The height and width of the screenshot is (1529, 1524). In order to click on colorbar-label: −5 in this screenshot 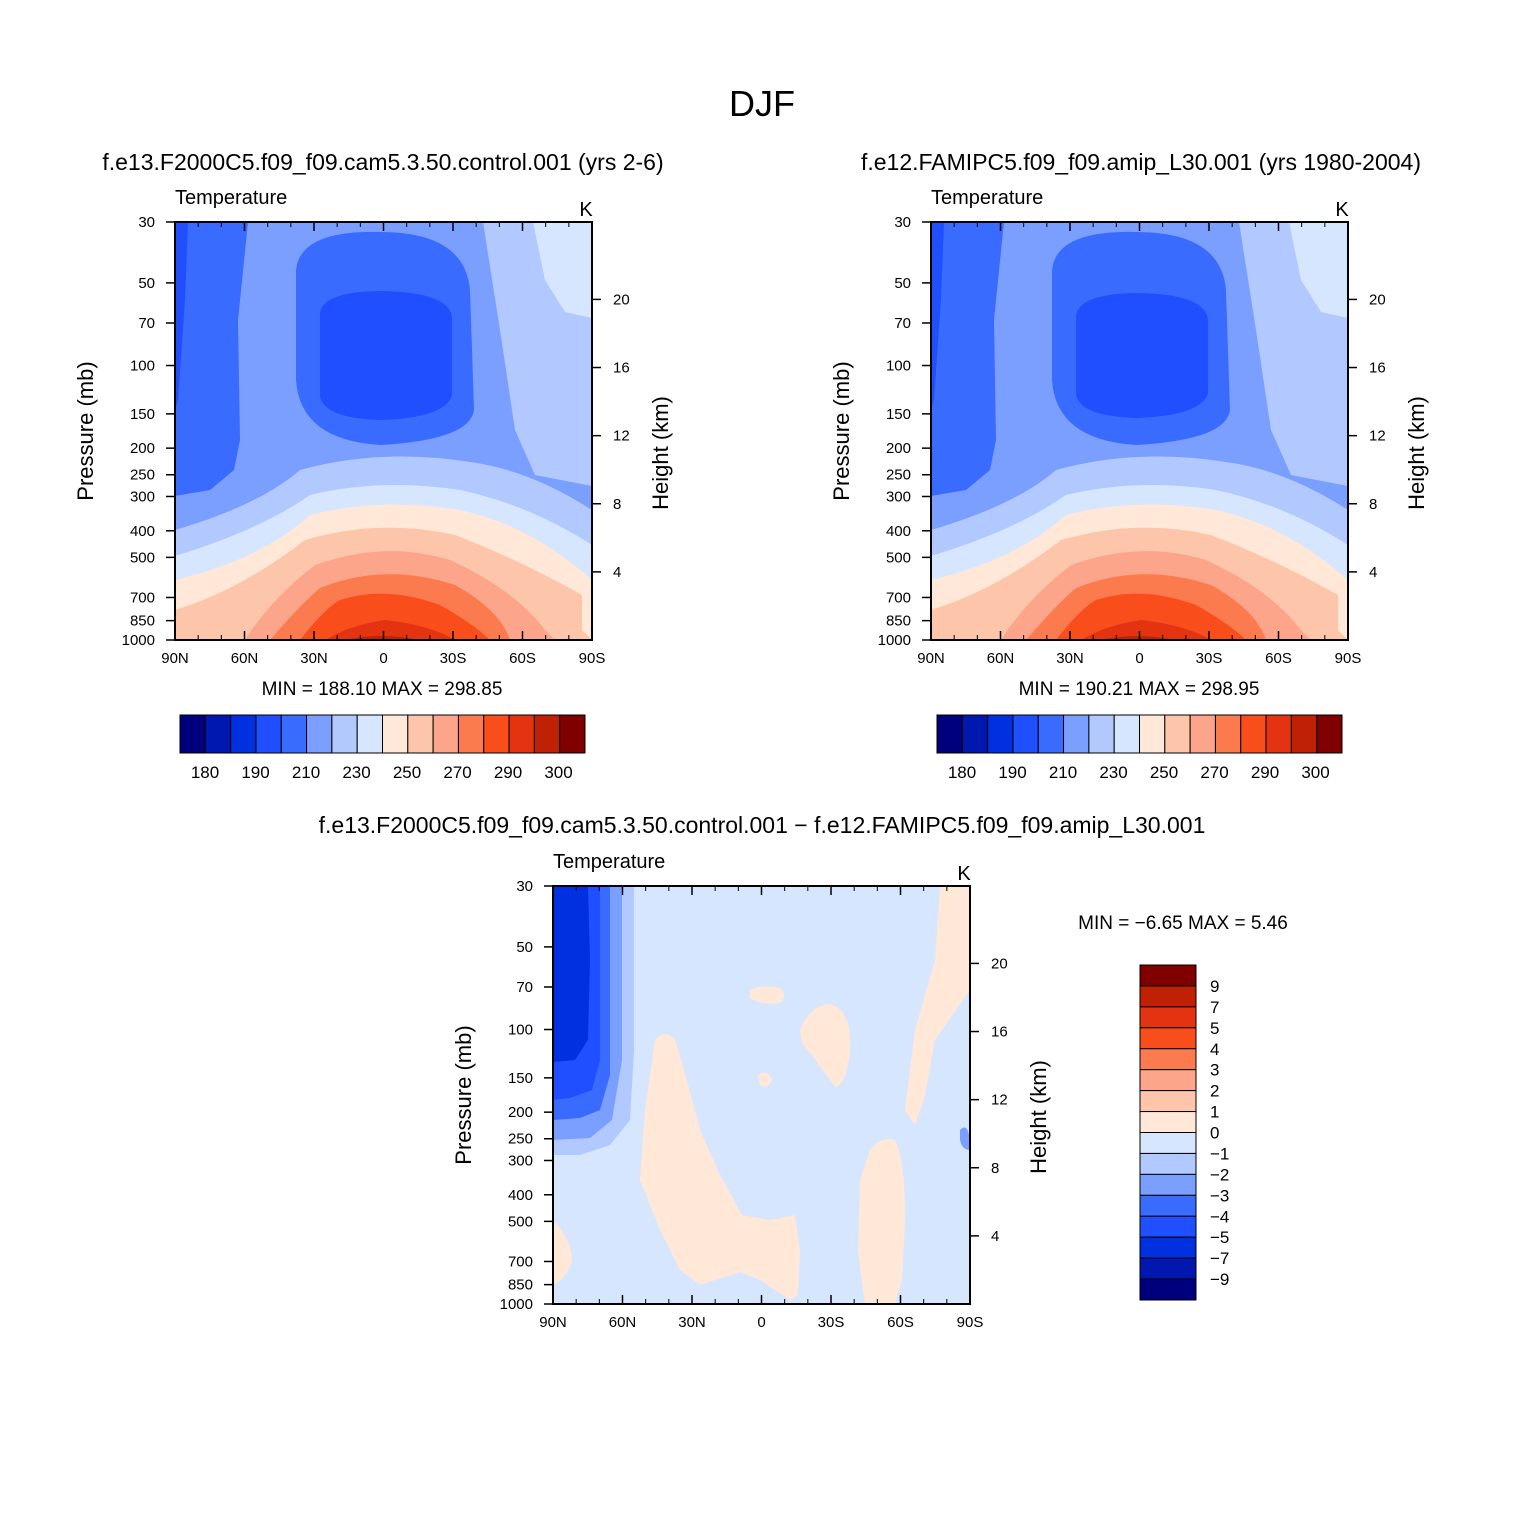, I will do `click(1219, 1237)`.